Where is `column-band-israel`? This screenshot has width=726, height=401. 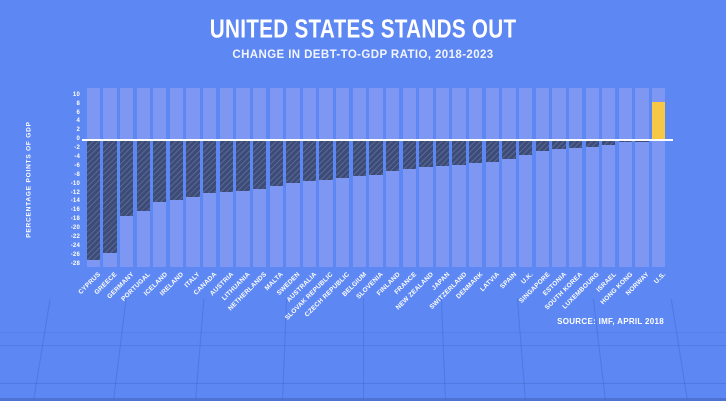 column-band-israel is located at coordinates (609, 177).